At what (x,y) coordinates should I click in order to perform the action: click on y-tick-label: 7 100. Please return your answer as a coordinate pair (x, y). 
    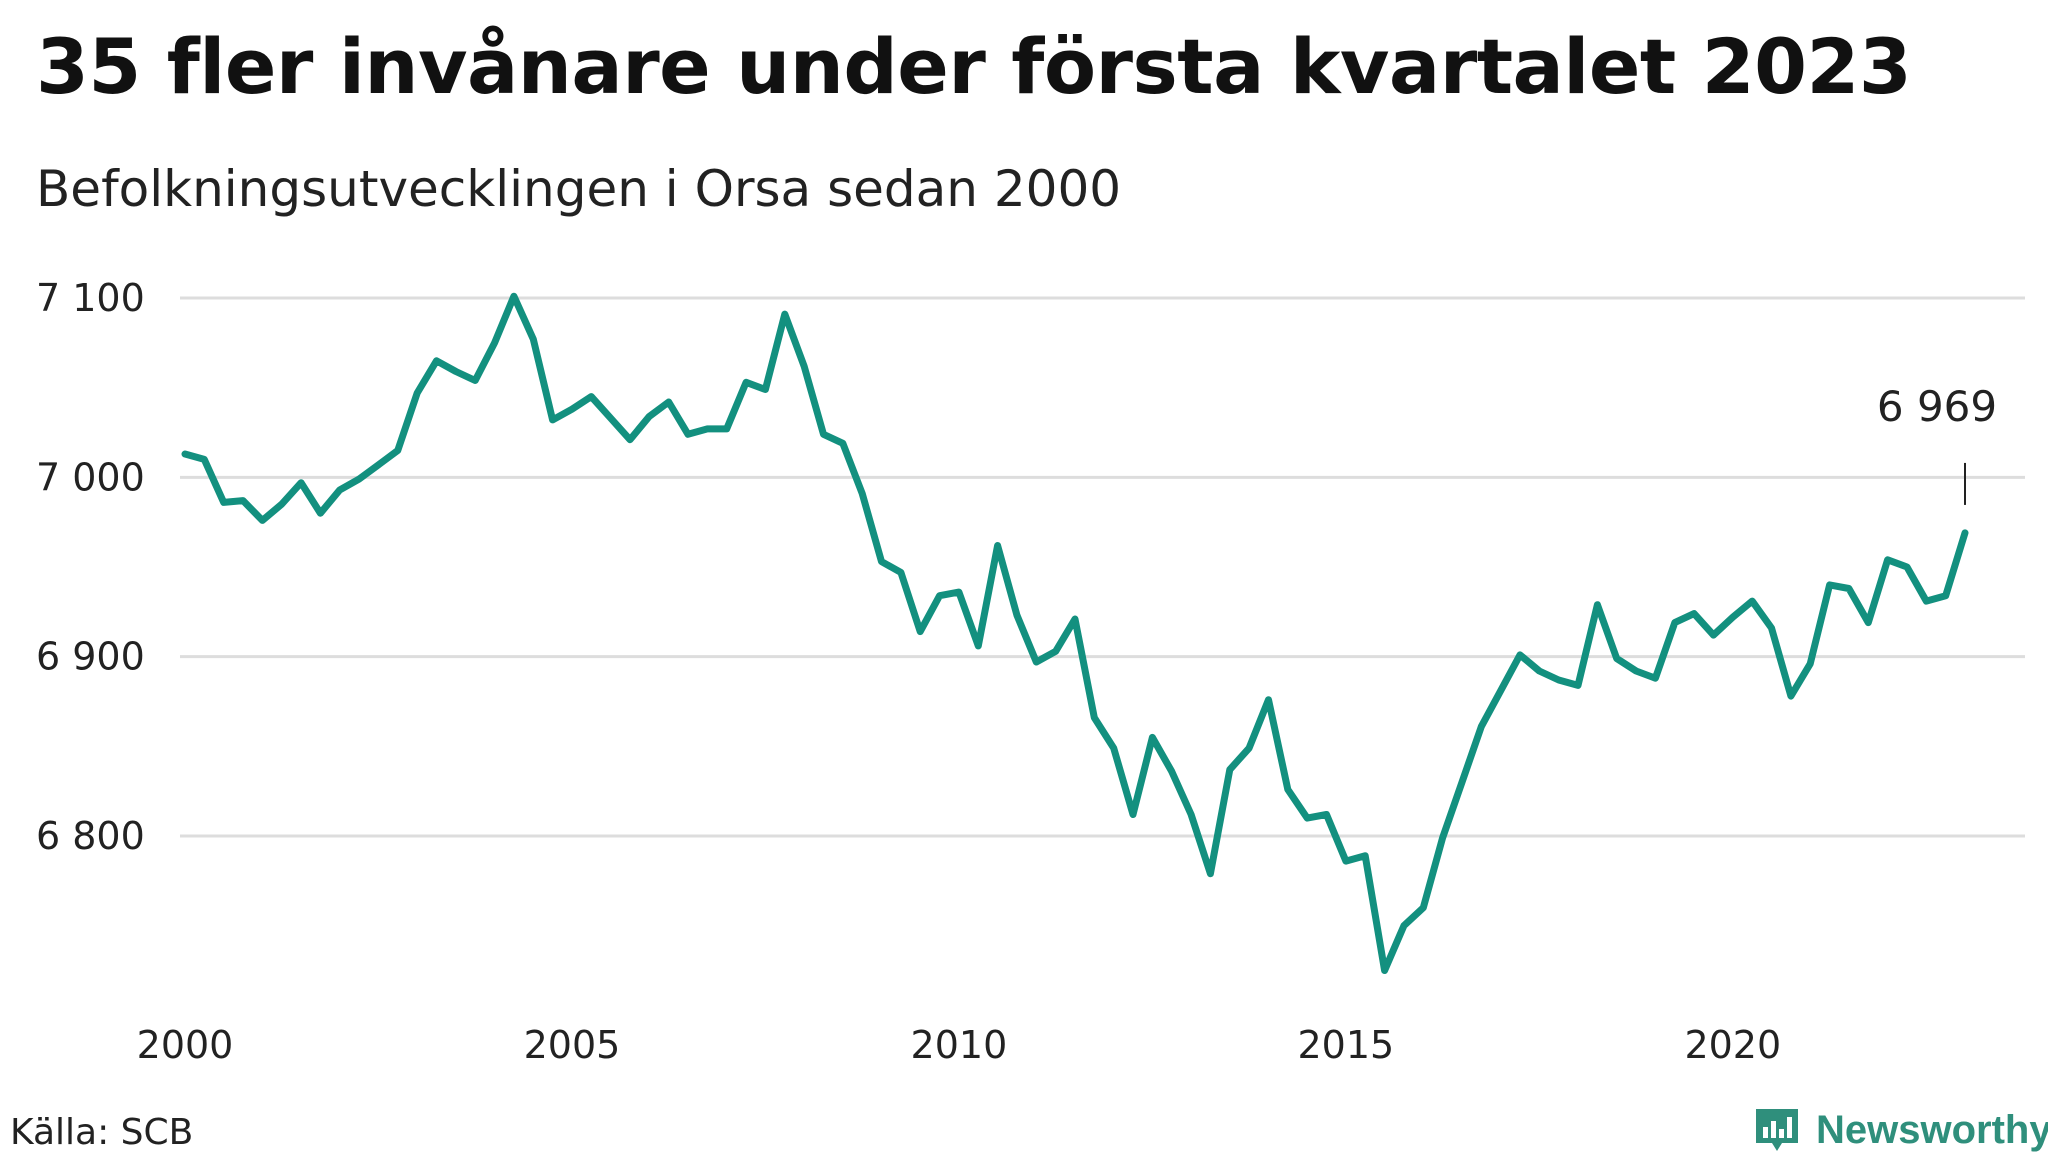
    Looking at the image, I should click on (90, 298).